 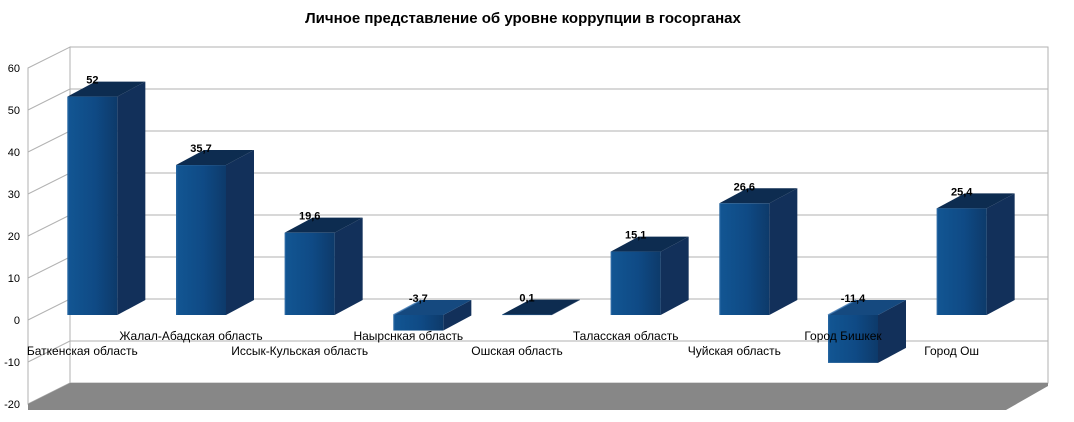 I want to click on y-axis-label: -10, so click(x=12, y=363).